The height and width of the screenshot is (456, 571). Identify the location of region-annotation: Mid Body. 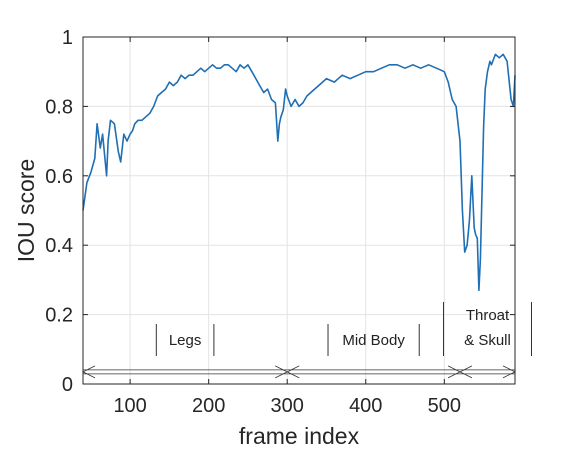
(373, 351).